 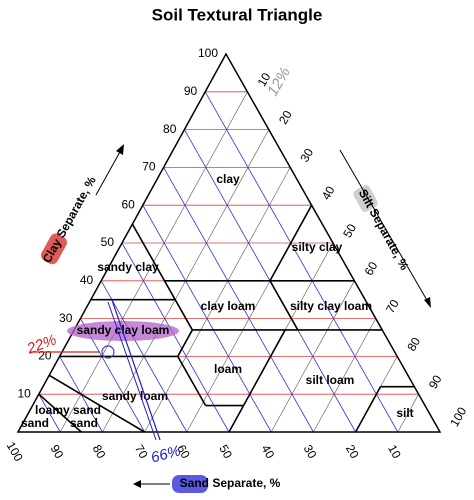 What do you see at coordinates (371, 268) in the screenshot?
I see `silt-tick-label: 60` at bounding box center [371, 268].